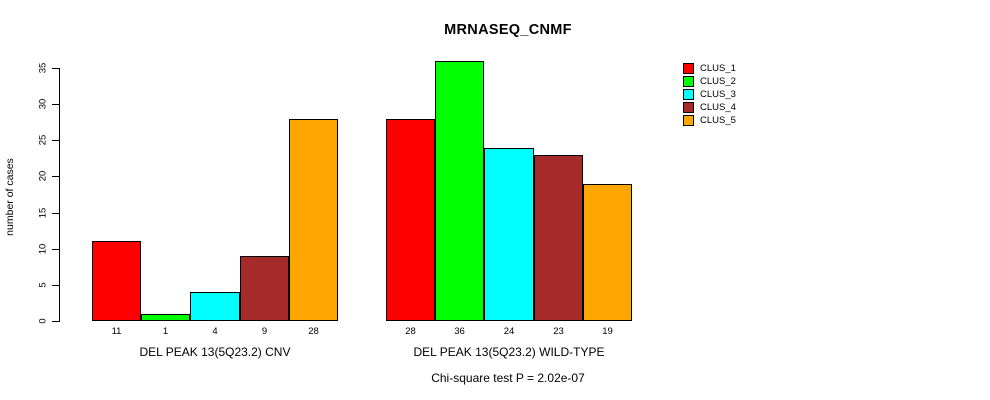 Image resolution: width=990 pixels, height=400 pixels. What do you see at coordinates (509, 331) in the screenshot?
I see `bar-value-label: 24` at bounding box center [509, 331].